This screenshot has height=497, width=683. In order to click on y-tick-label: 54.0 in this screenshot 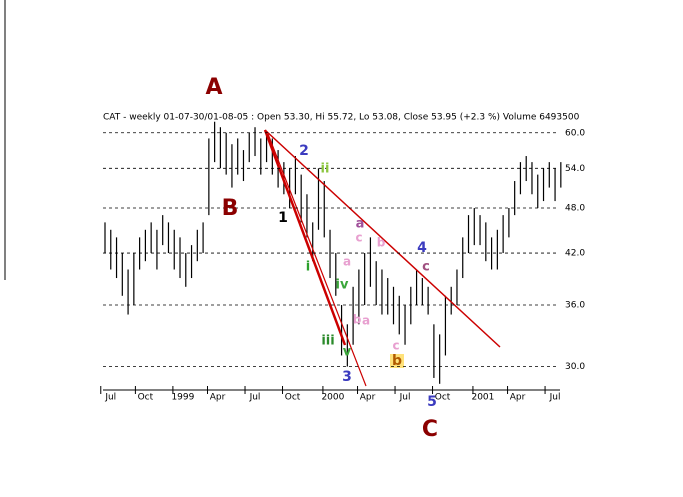, I will do `click(575, 169)`.